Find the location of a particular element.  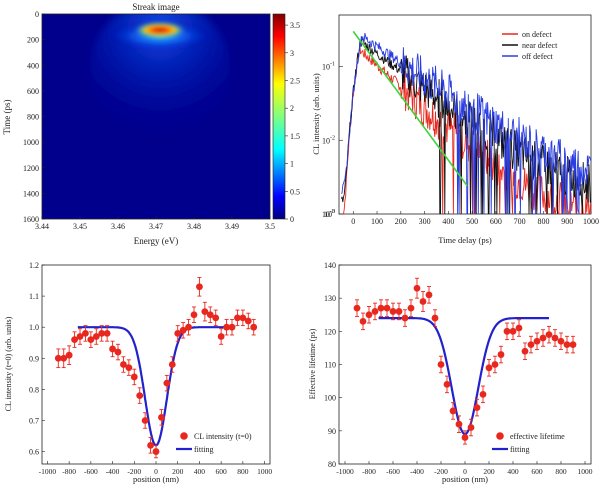

streak-x-ticks: 3.44 3.45 3.46 3.47 3.48 3.49 3.5 is located at coordinates (155, 223).